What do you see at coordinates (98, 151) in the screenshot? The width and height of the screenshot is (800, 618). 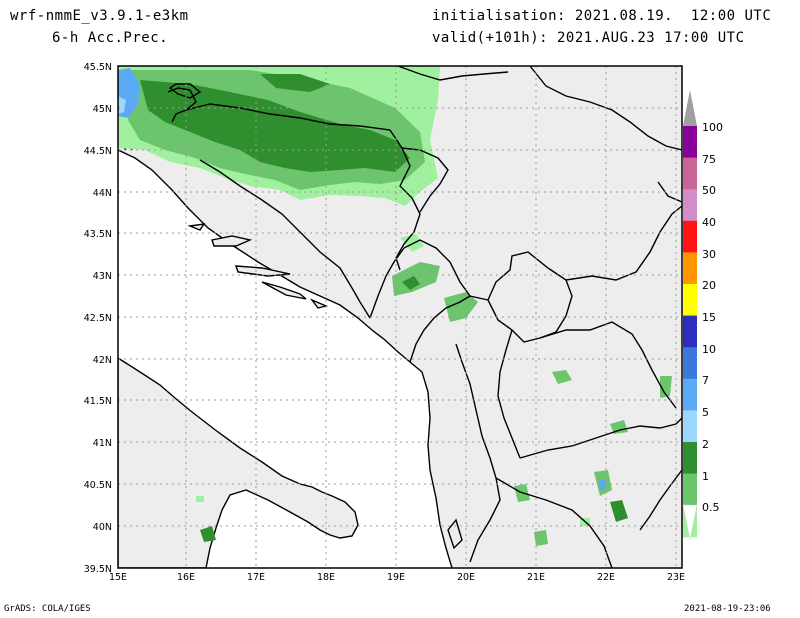 I see `lat-label-3: 44.5N` at bounding box center [98, 151].